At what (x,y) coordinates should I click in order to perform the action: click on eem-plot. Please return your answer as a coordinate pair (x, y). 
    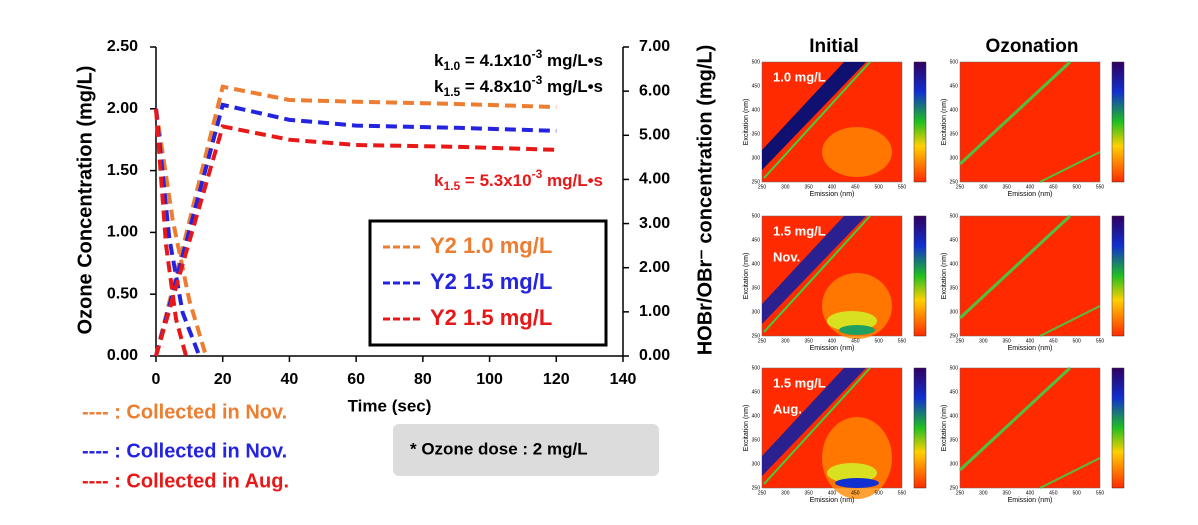
    Looking at the image, I should click on (1030, 428).